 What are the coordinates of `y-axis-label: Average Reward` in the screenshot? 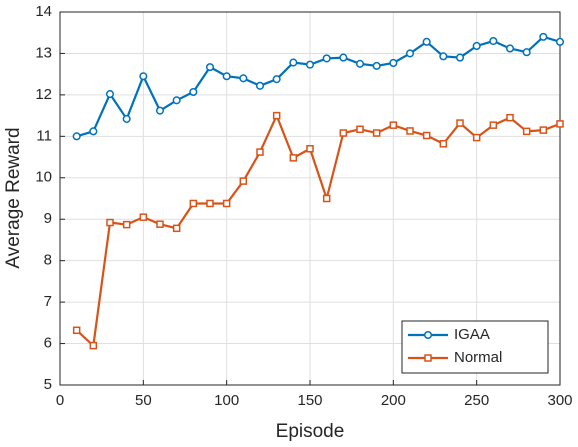 It's located at (13, 197).